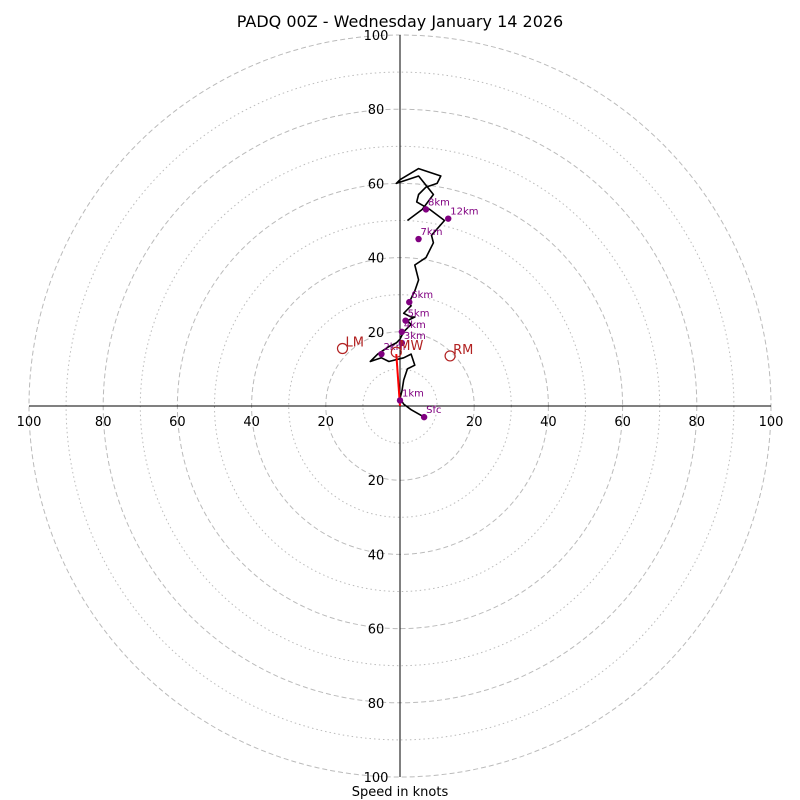  I want to click on x-tick-left-20: 20, so click(326, 422).